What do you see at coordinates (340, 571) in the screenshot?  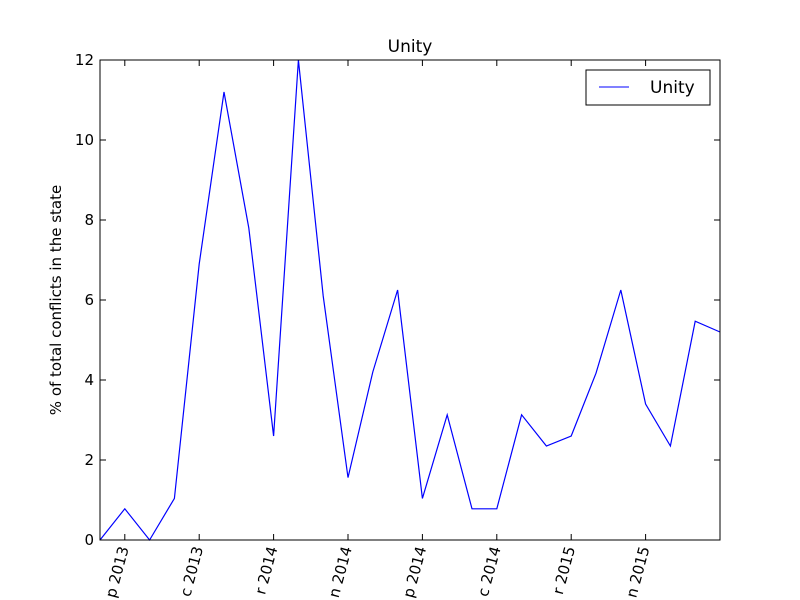 I see `x-tick-label: n 2014` at bounding box center [340, 571].